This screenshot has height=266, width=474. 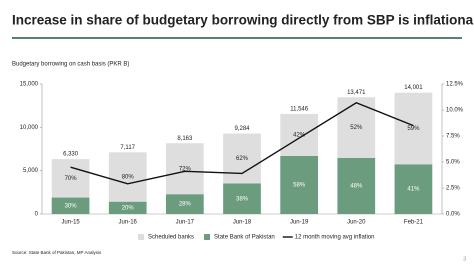 I want to click on share-label: 70%, so click(x=71, y=179).